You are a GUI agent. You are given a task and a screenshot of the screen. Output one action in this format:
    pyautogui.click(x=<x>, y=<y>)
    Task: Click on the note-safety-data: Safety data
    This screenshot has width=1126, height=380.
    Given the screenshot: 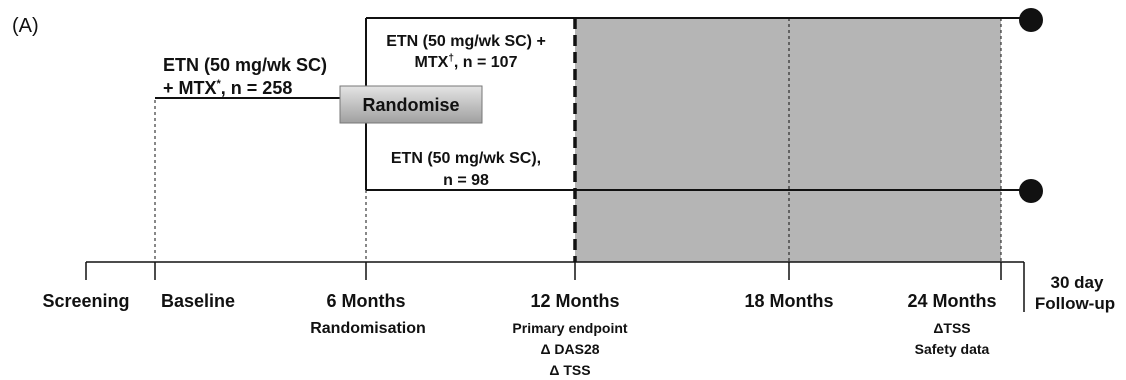 What is the action you would take?
    pyautogui.click(x=952, y=349)
    